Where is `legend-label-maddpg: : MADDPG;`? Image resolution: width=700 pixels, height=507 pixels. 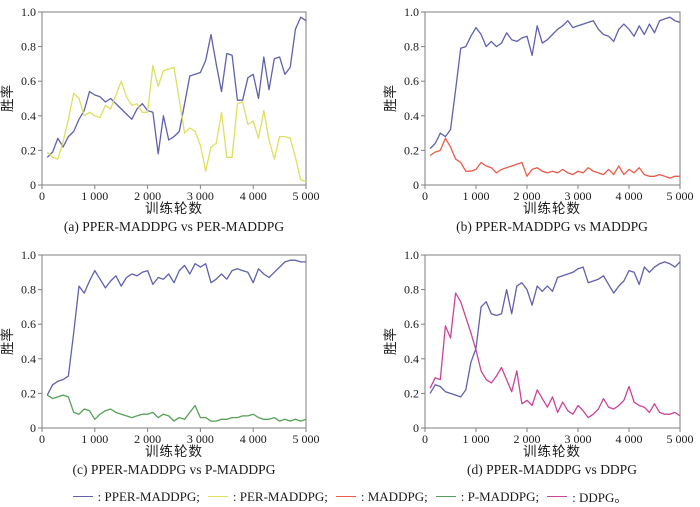
legend-label-maddpg: : MADDPG; is located at coordinates (394, 496).